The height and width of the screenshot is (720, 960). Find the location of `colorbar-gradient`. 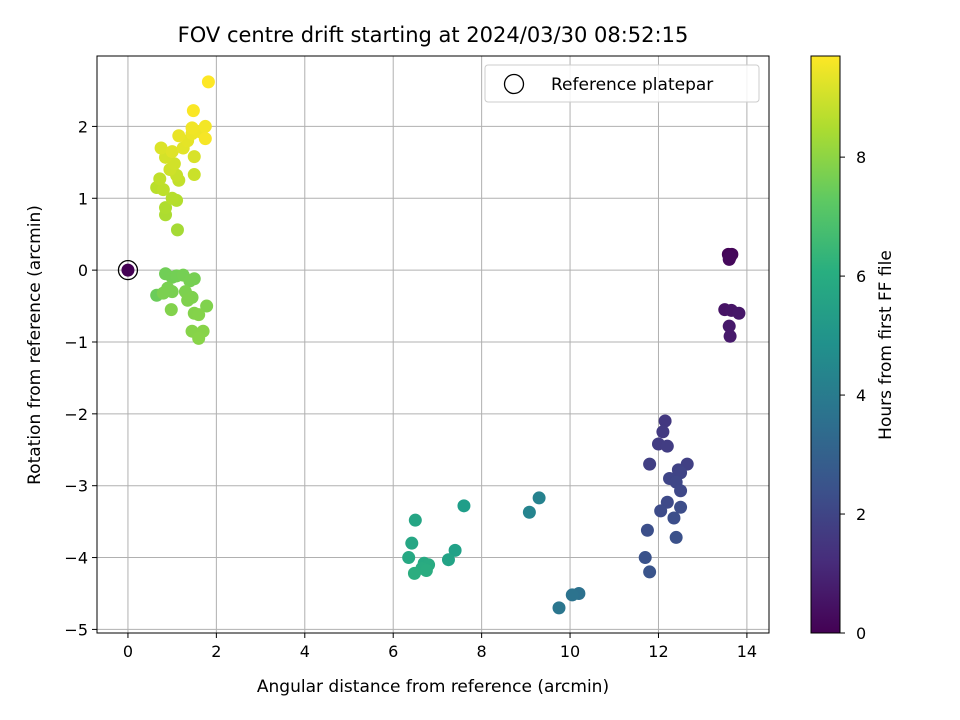

colorbar-gradient is located at coordinates (825, 344).